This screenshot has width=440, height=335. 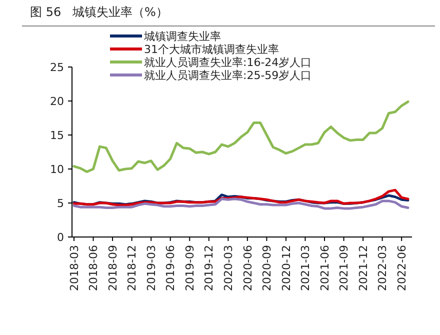 I want to click on x-tick-label: 2021-06, so click(x=325, y=268).